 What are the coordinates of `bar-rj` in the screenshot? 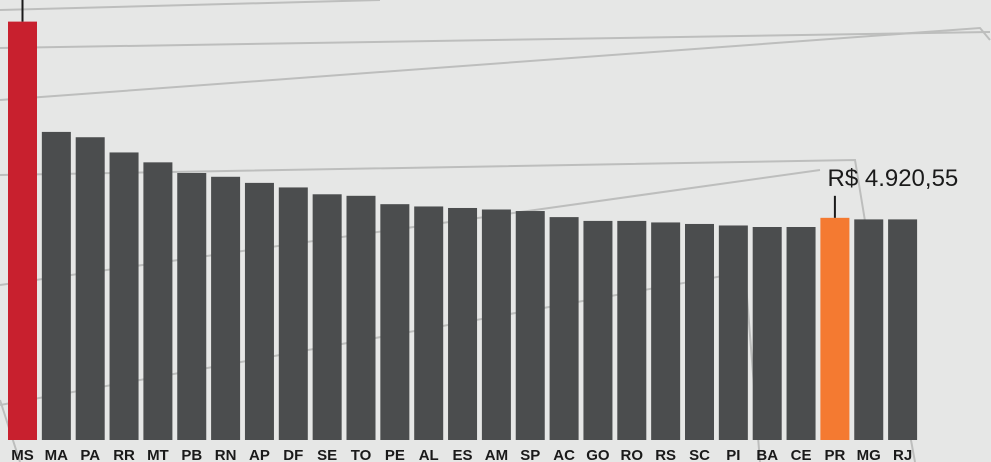 It's located at (903, 329).